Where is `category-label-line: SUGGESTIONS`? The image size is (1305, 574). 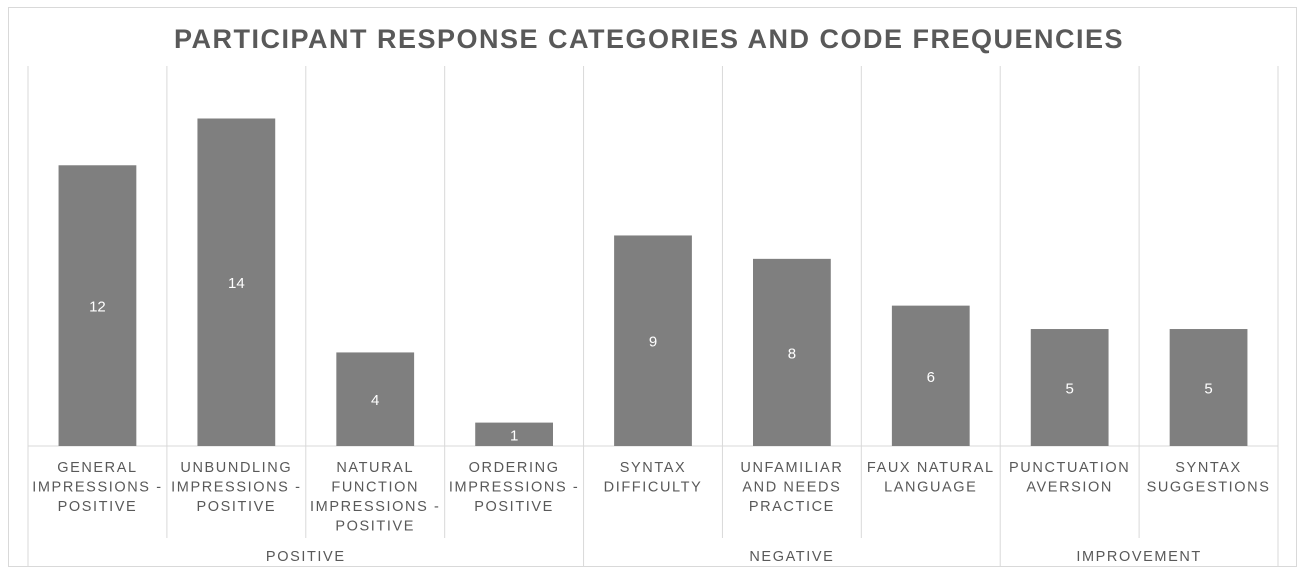 category-label-line: SUGGESTIONS is located at coordinates (1209, 488).